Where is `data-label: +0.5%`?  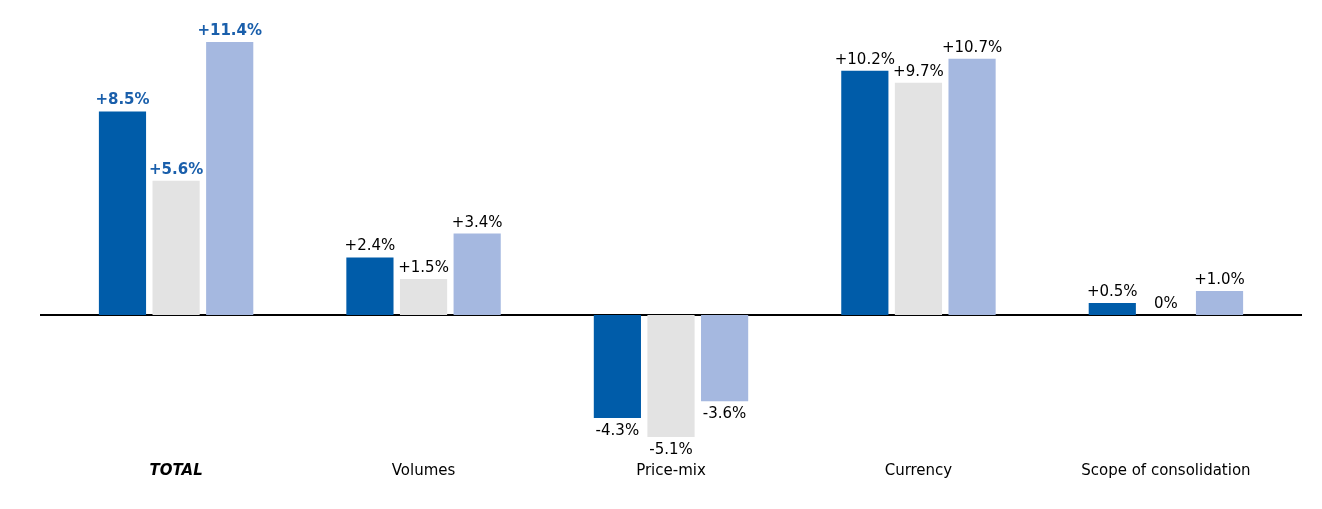
data-label: +0.5% is located at coordinates (1112, 290).